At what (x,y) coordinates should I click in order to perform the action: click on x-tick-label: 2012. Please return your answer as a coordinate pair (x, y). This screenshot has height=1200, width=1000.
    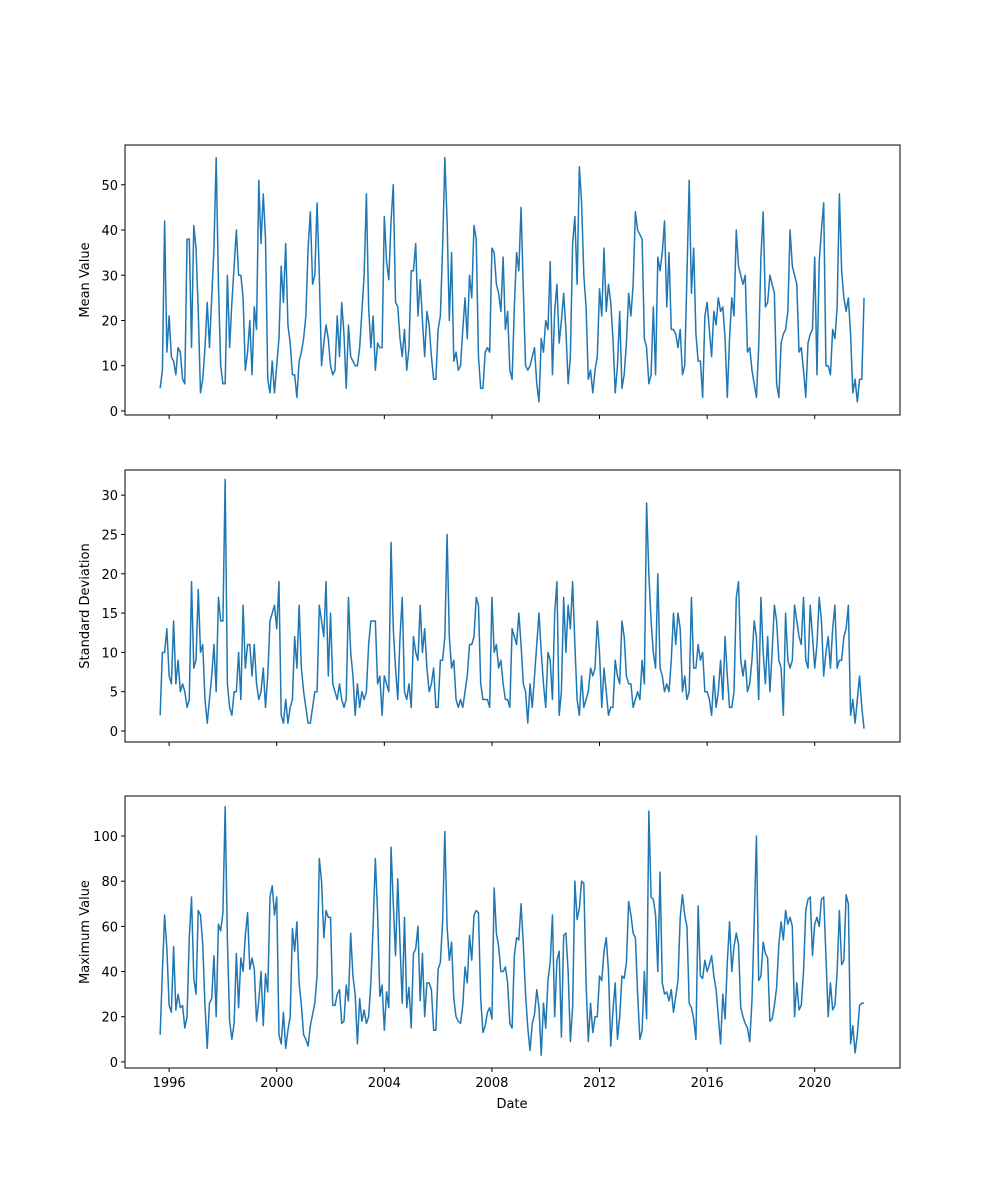
    Looking at the image, I should click on (599, 1083).